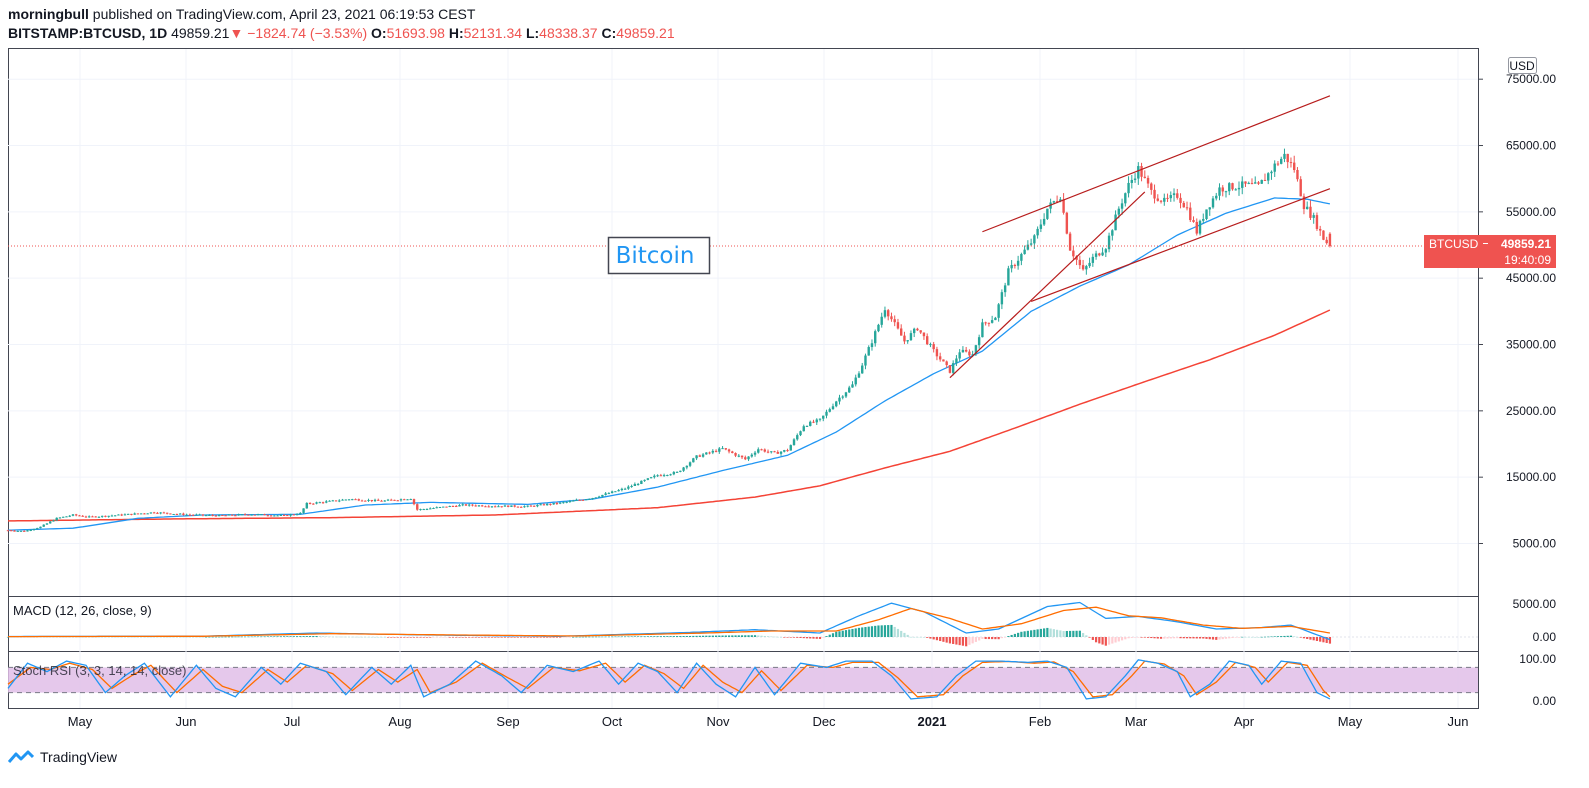  I want to click on author-name: morningbull, so click(48, 14).